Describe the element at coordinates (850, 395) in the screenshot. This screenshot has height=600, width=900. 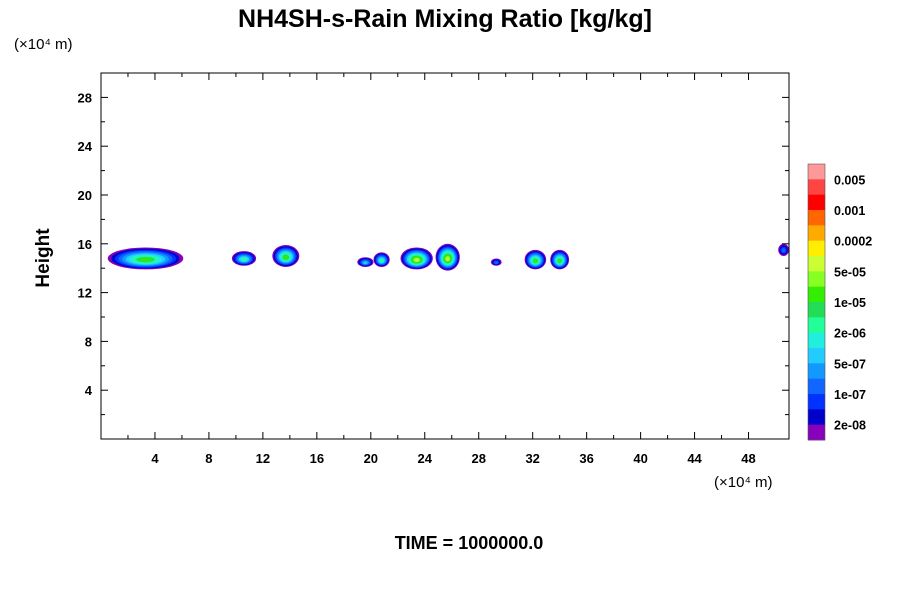
I see `colorbar-label: 1e-07` at that location.